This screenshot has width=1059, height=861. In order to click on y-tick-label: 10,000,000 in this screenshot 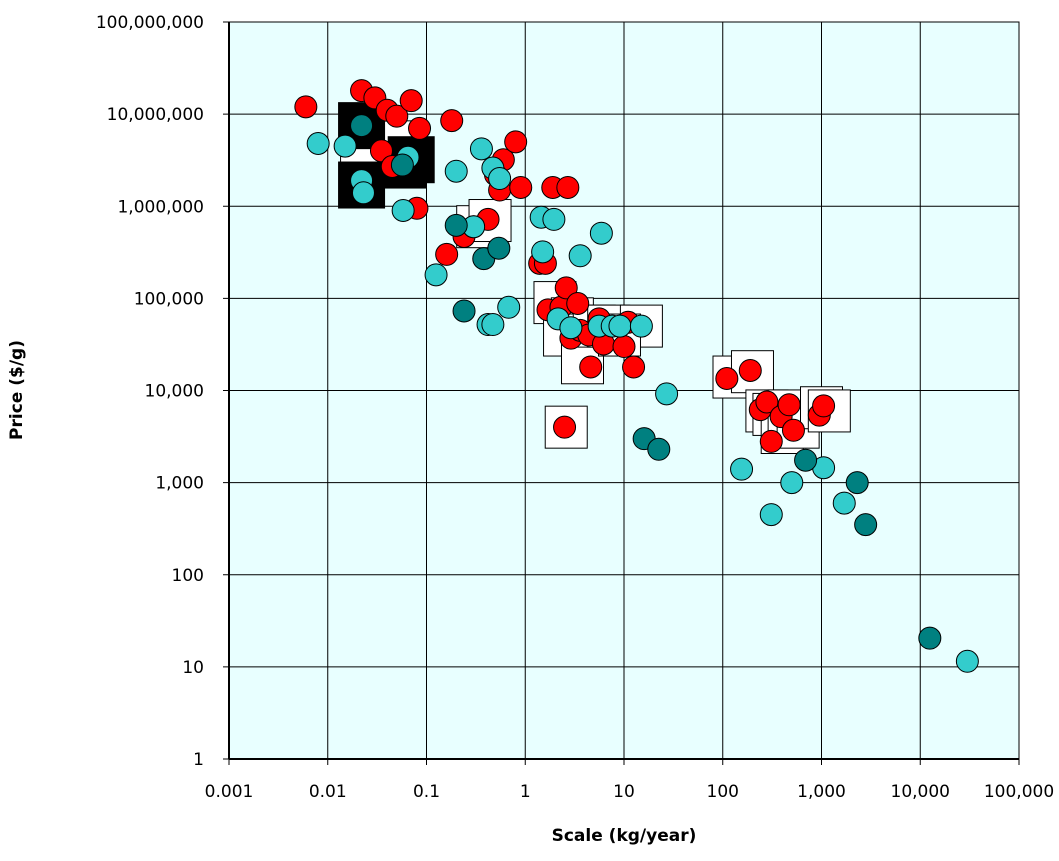, I will do `click(155, 115)`.